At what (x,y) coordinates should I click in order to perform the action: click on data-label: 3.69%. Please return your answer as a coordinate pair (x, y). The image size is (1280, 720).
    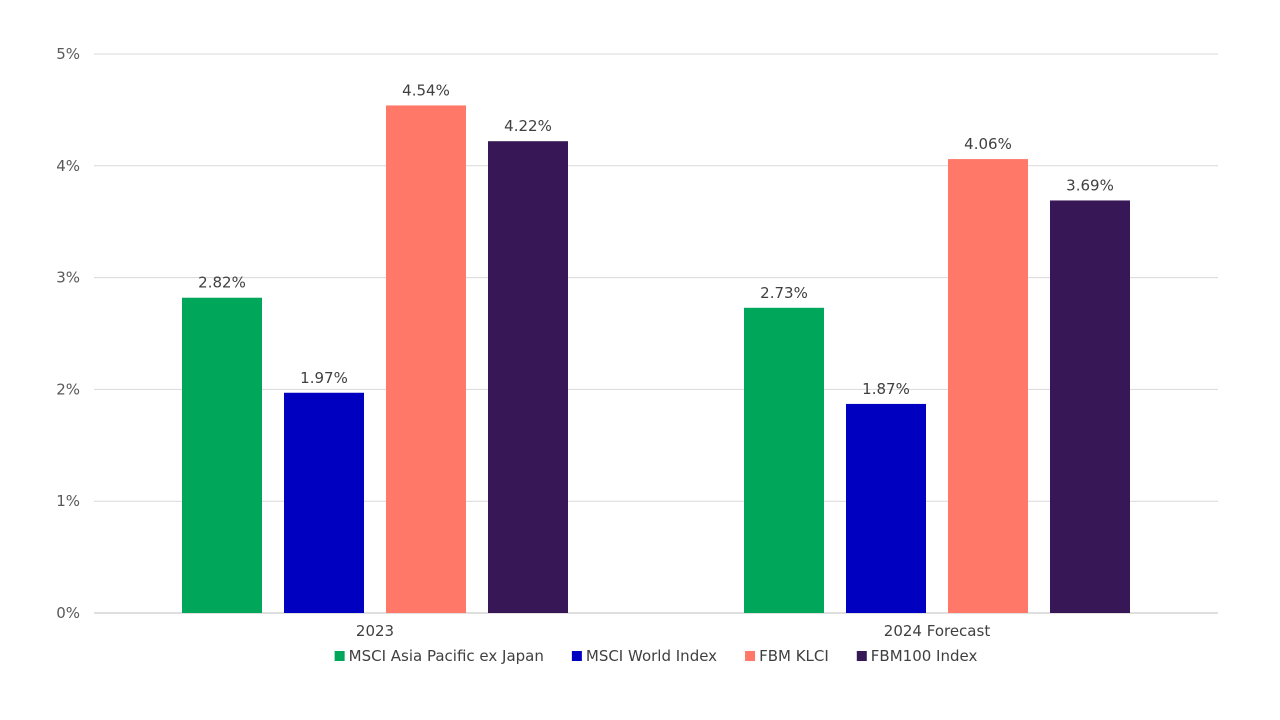
    Looking at the image, I should click on (1090, 185).